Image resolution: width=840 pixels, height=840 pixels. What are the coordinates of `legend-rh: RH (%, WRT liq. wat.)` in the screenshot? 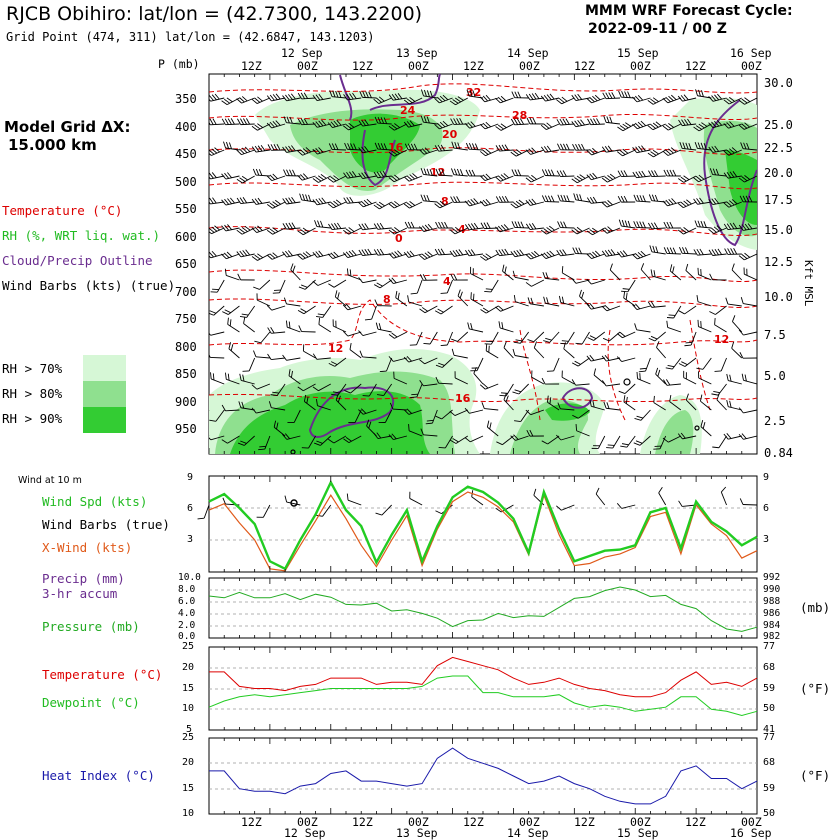 It's located at (81, 235).